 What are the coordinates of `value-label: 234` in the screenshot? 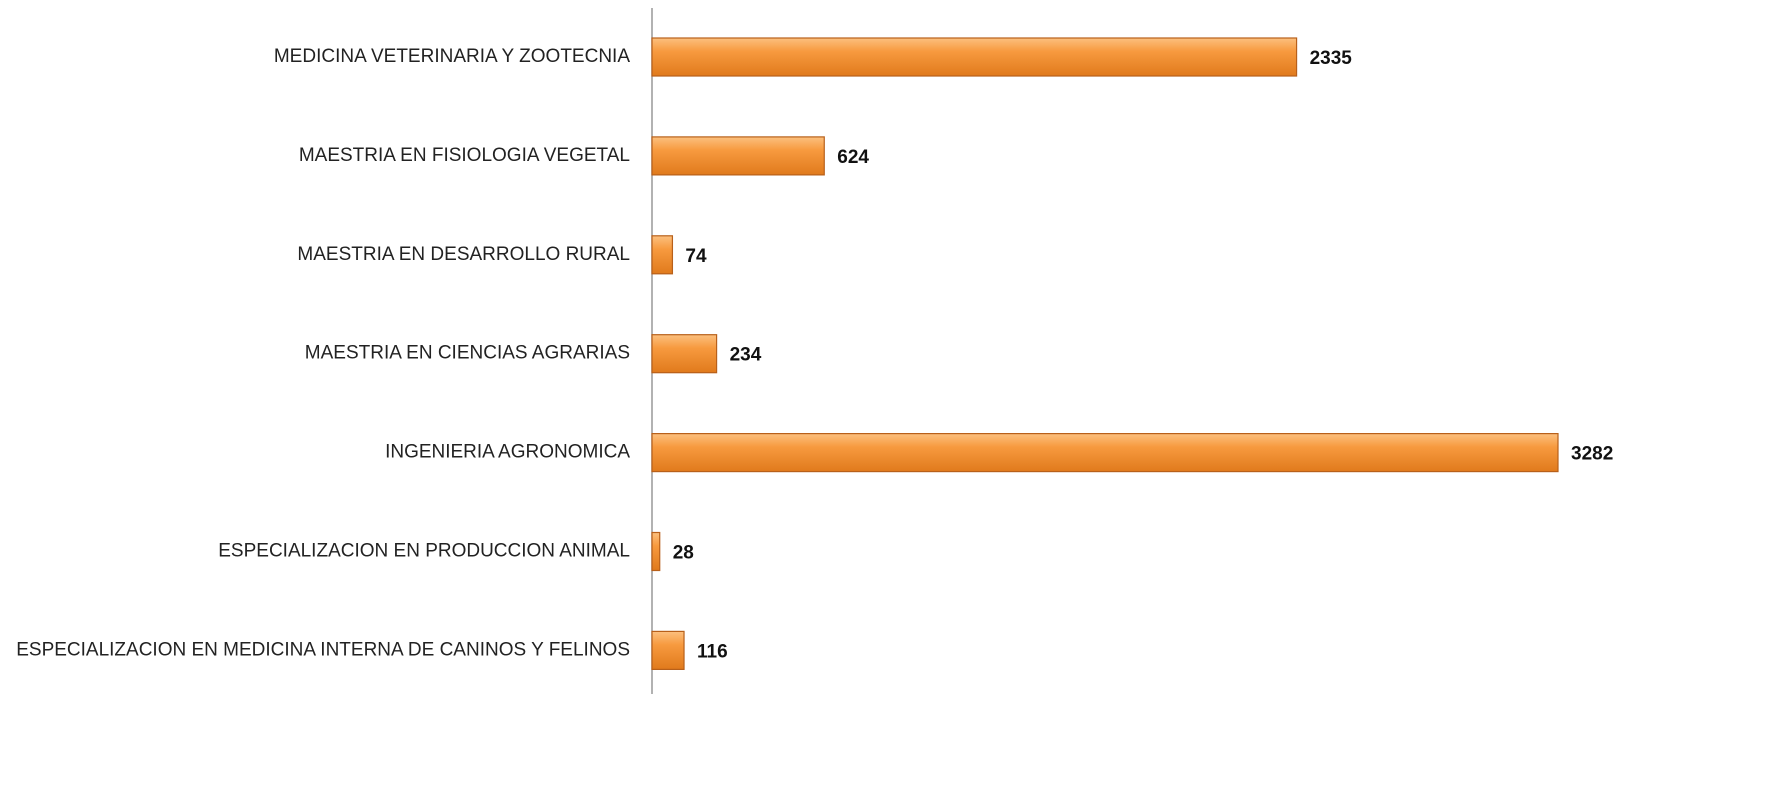 It's located at (746, 355).